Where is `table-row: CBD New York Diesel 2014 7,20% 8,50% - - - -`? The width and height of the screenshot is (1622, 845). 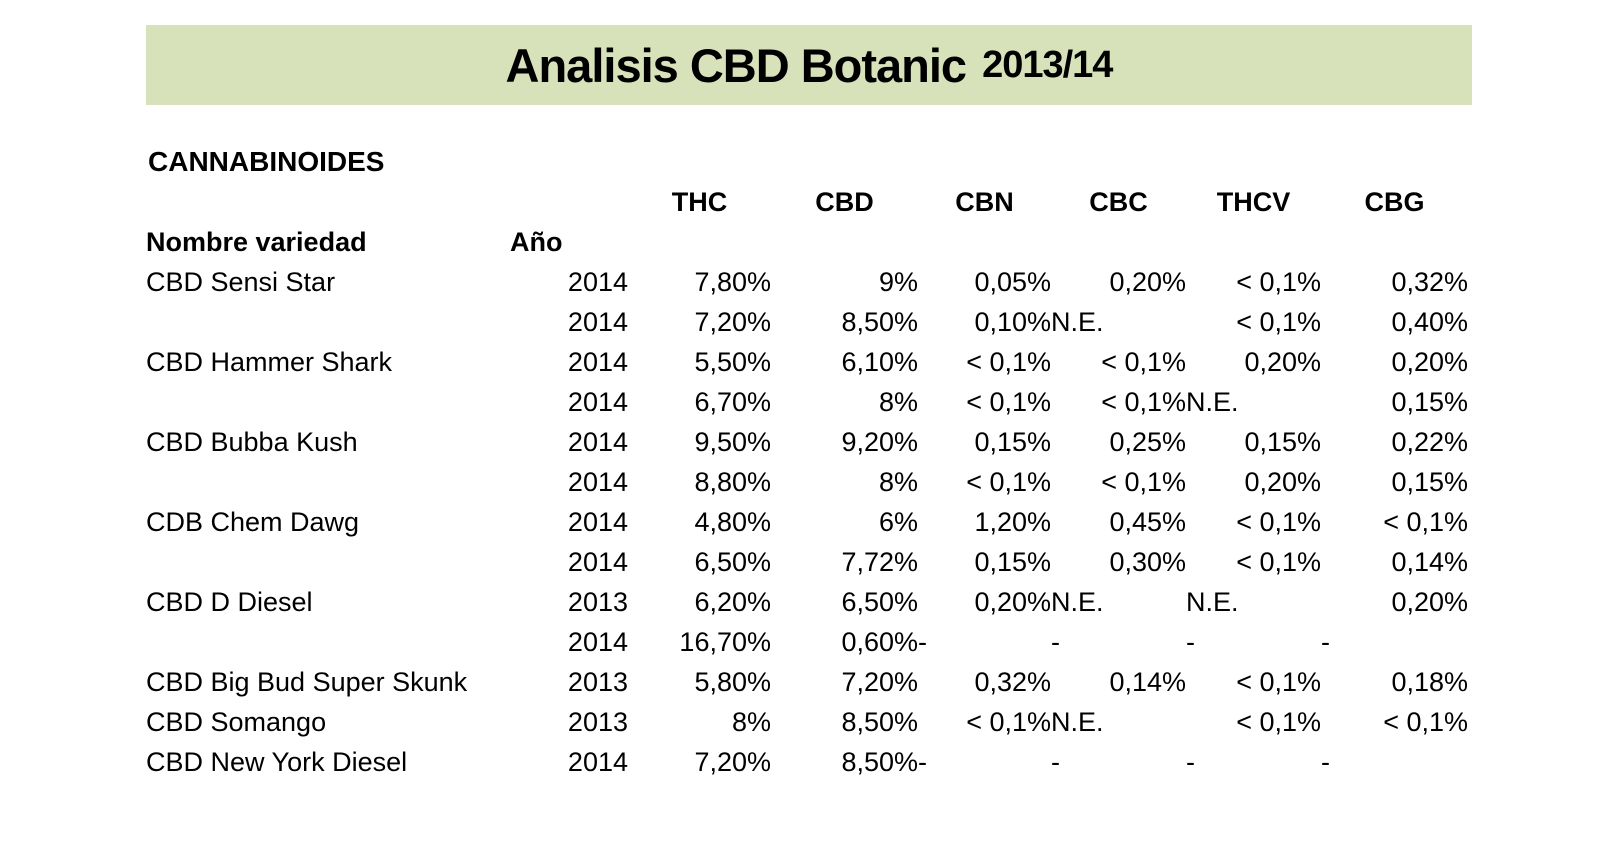
table-row: CBD New York Diesel 2014 7,20% 8,50% - - - - is located at coordinates (807, 762).